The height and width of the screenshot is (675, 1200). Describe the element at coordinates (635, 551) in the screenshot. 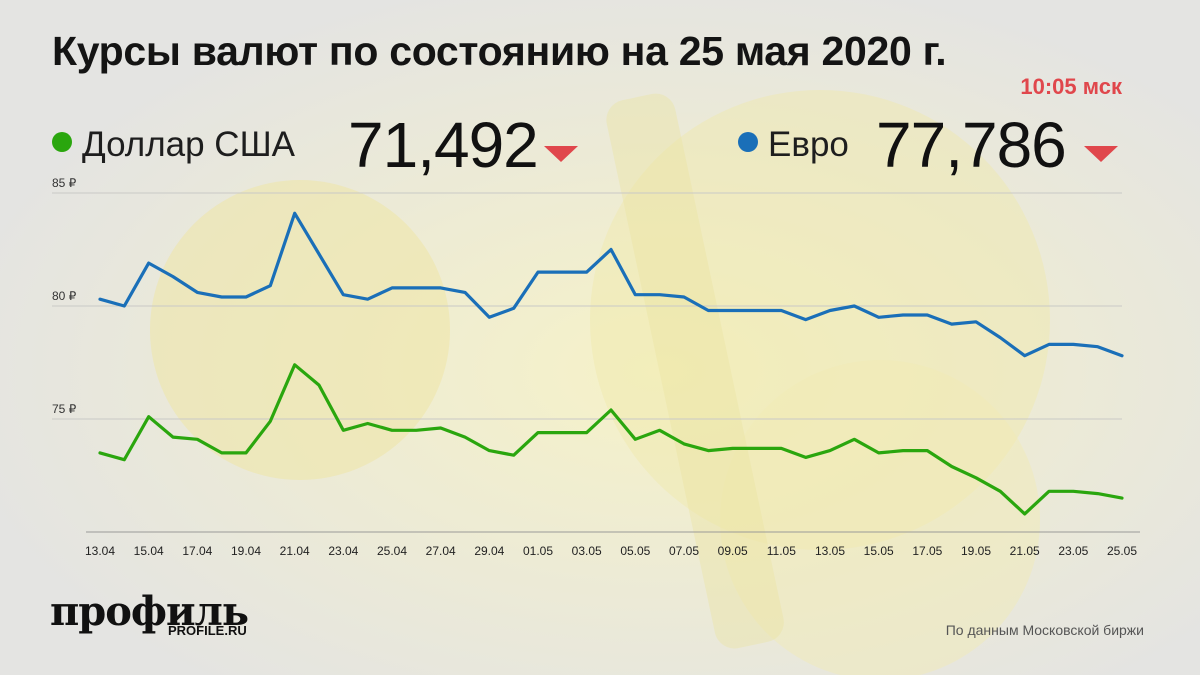

I see `x-tick-label: 05.05` at that location.